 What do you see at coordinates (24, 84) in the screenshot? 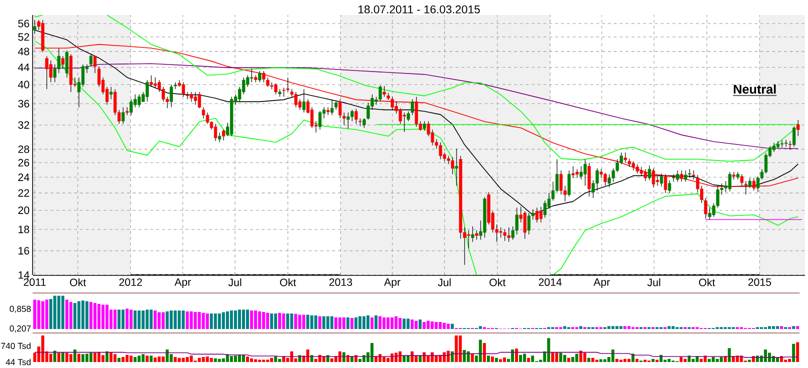
I see `y-tick-label: 40` at bounding box center [24, 84].